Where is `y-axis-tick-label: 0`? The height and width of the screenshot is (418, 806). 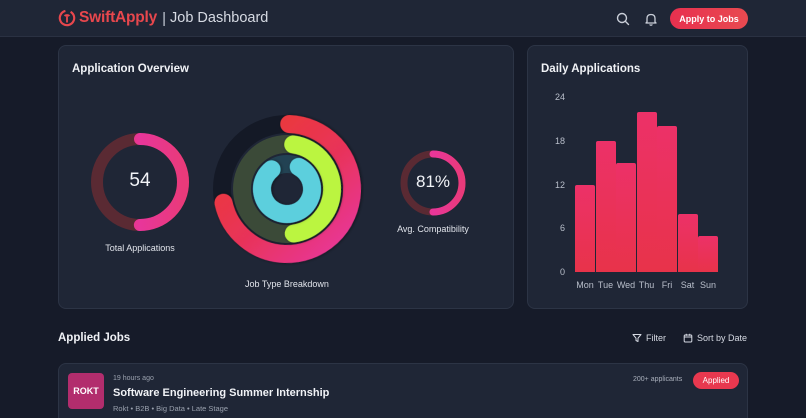
y-axis-tick-label: 0 is located at coordinates (562, 272).